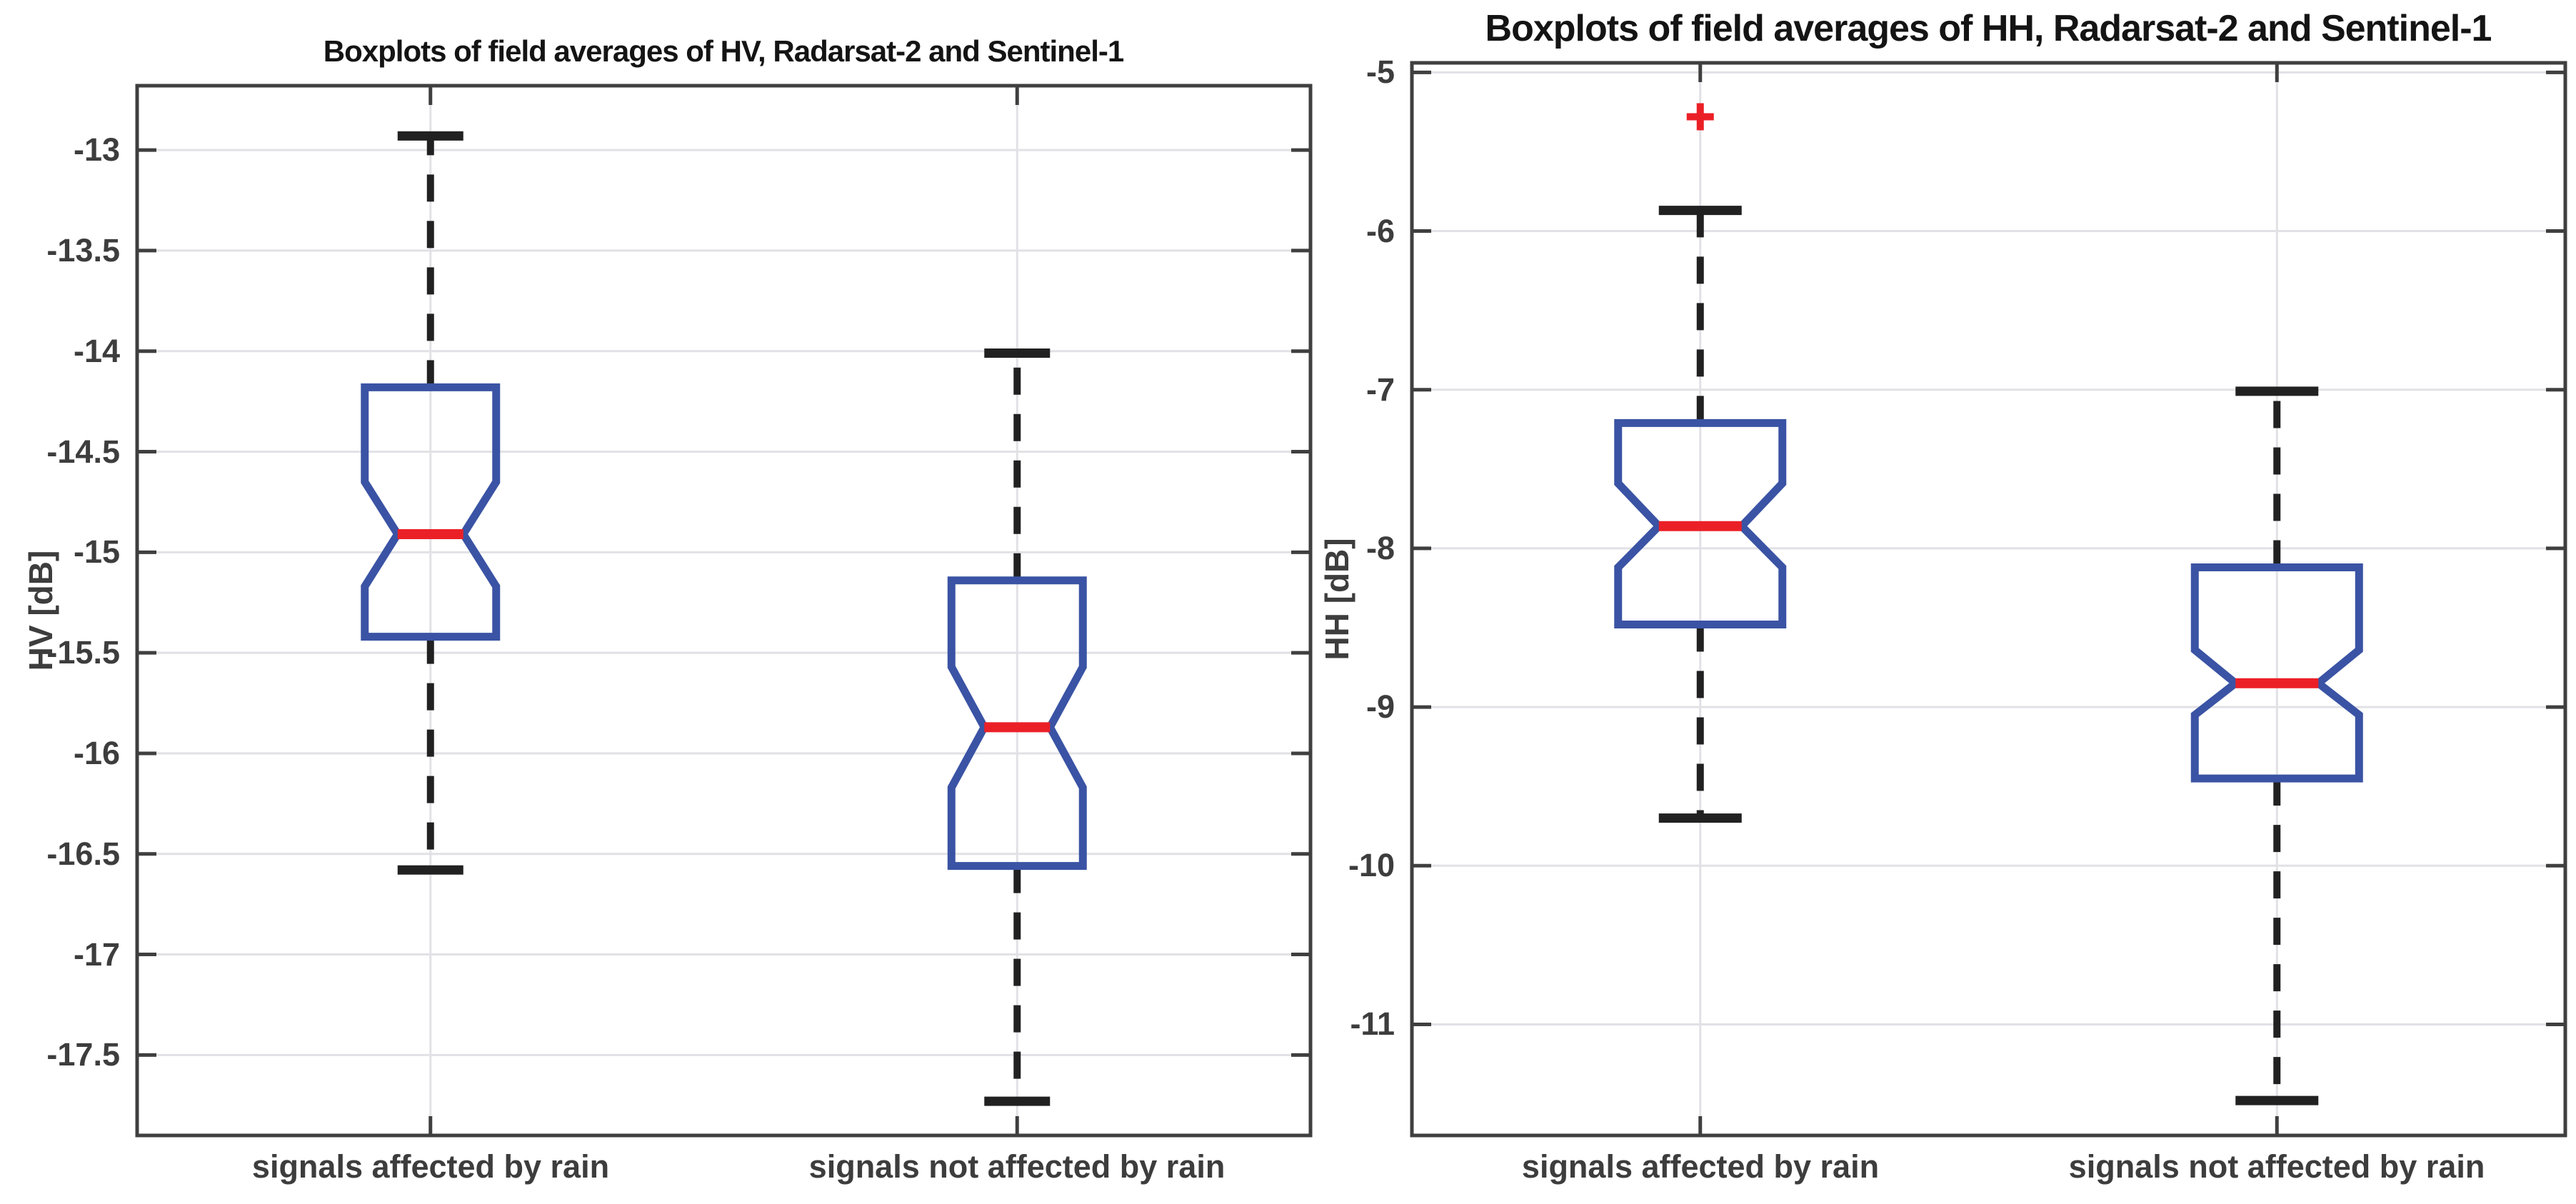 This screenshot has height=1204, width=2576. I want to click on hh-ytick-label: -7, so click(1380, 389).